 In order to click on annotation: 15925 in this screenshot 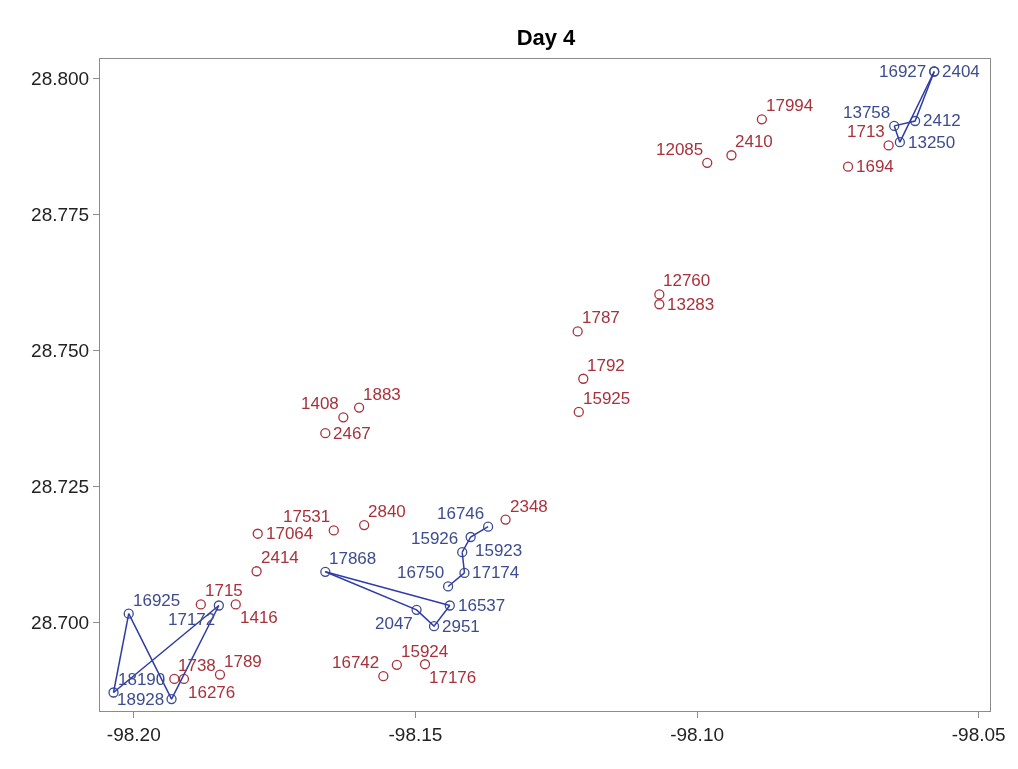, I will do `click(607, 398)`.